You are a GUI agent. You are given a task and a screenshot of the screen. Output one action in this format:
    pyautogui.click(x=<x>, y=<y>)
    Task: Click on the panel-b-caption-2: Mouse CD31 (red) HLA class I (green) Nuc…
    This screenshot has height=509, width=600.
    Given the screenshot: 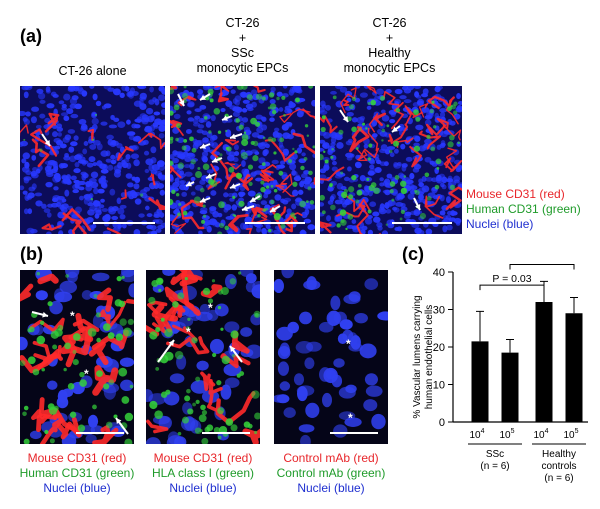 What is the action you would take?
    pyautogui.click(x=203, y=473)
    